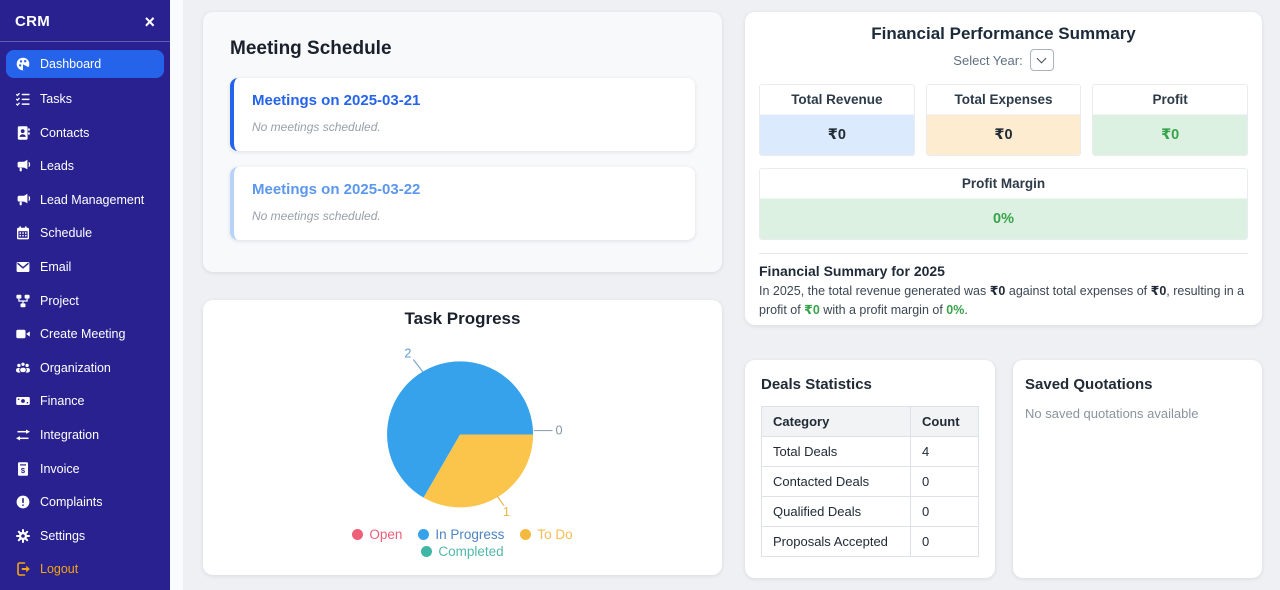 This screenshot has width=1280, height=590. I want to click on legend-label: In Progress, so click(470, 534).